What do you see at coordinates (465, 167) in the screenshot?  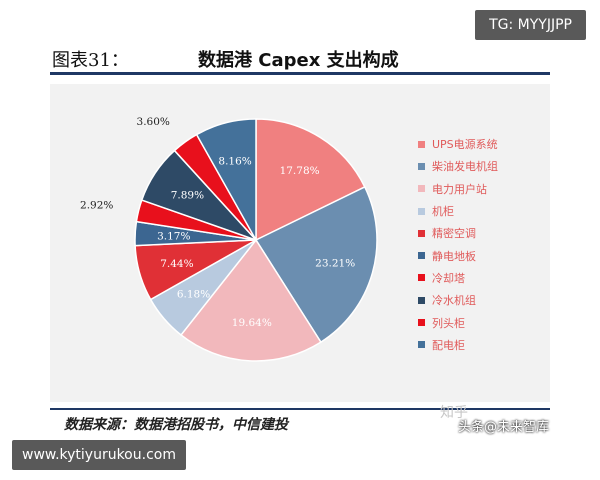 I see `legend-label-2: 柴油发电机组` at bounding box center [465, 167].